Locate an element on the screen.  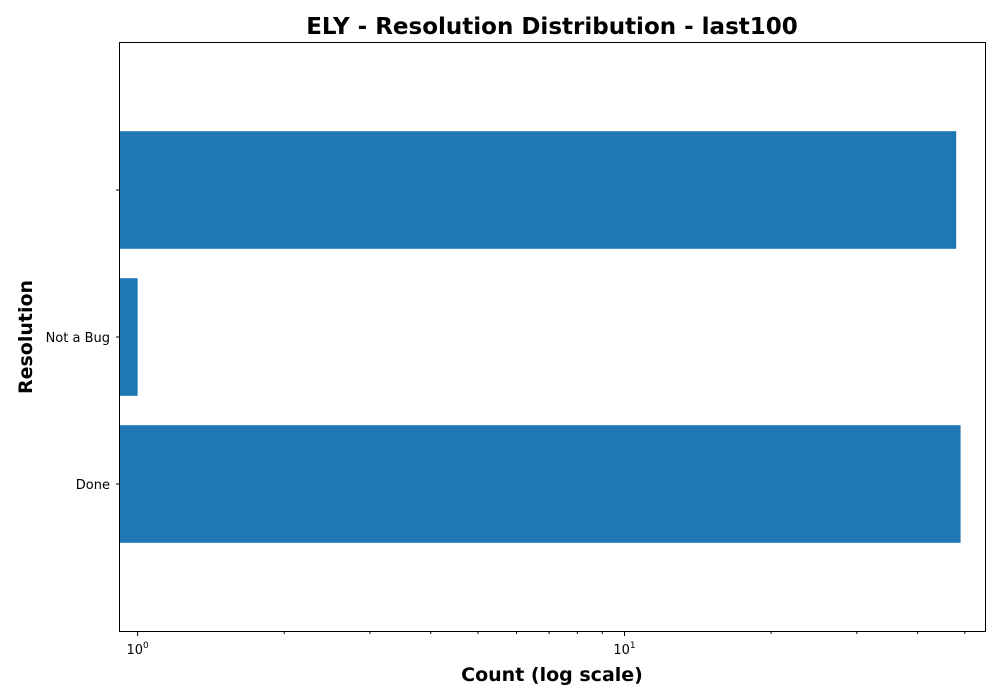
y-axis-label: Resolution is located at coordinates (26, 337).